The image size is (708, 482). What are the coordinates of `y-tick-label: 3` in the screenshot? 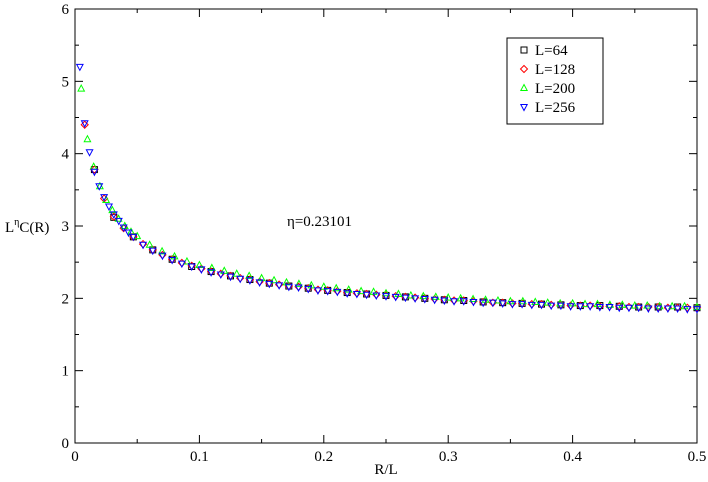 It's located at (66, 227).